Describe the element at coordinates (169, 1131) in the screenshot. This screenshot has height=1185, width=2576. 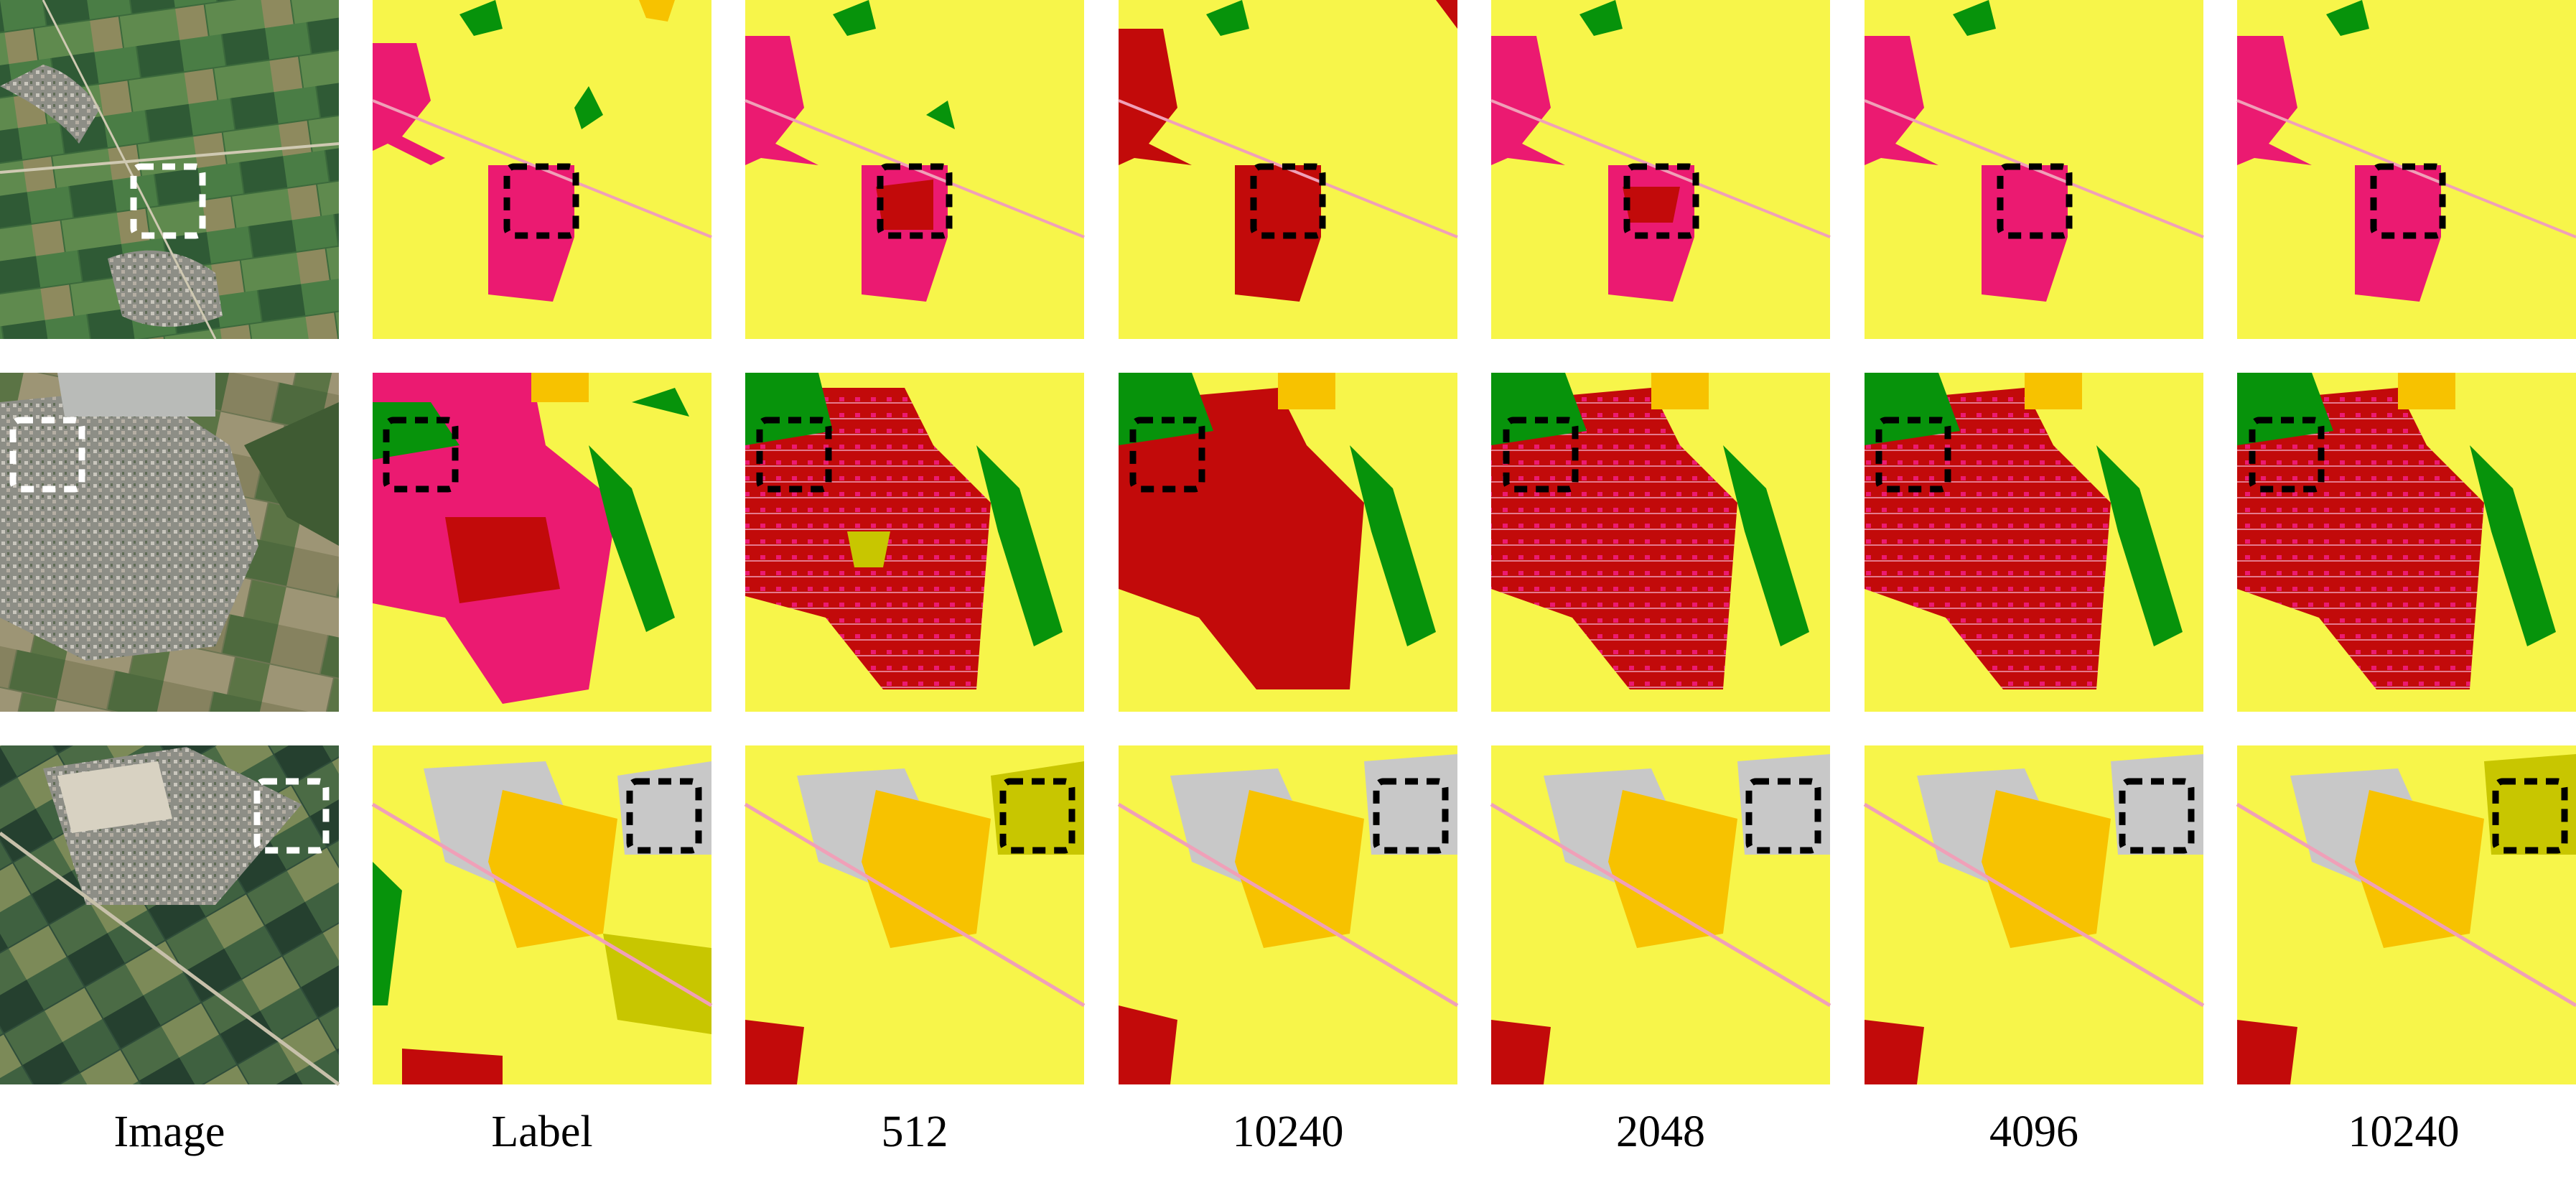
I see `column-label-image: Image` at that location.